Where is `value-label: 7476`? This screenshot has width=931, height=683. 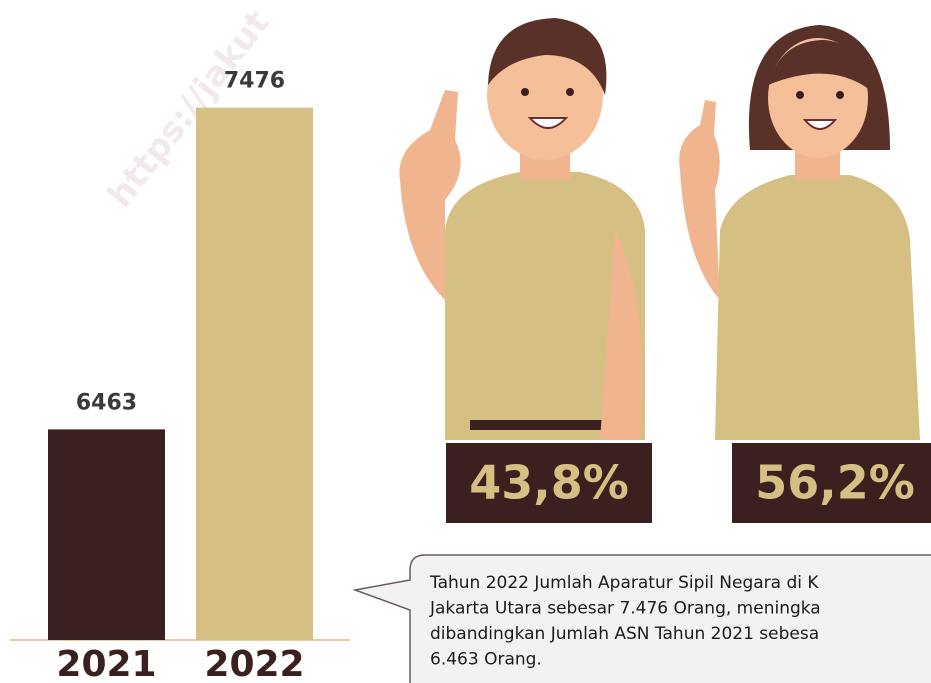 value-label: 7476 is located at coordinates (254, 81).